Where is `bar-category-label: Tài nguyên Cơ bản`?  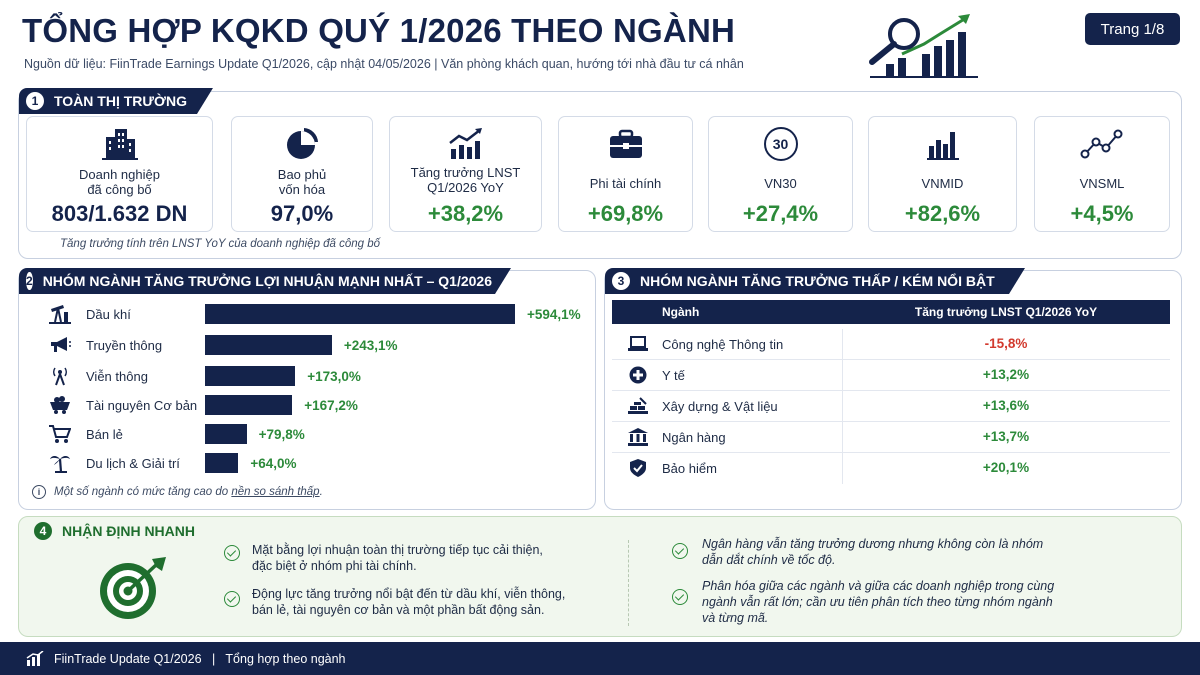 bar-category-label: Tài nguyên Cơ bản is located at coordinates (142, 405).